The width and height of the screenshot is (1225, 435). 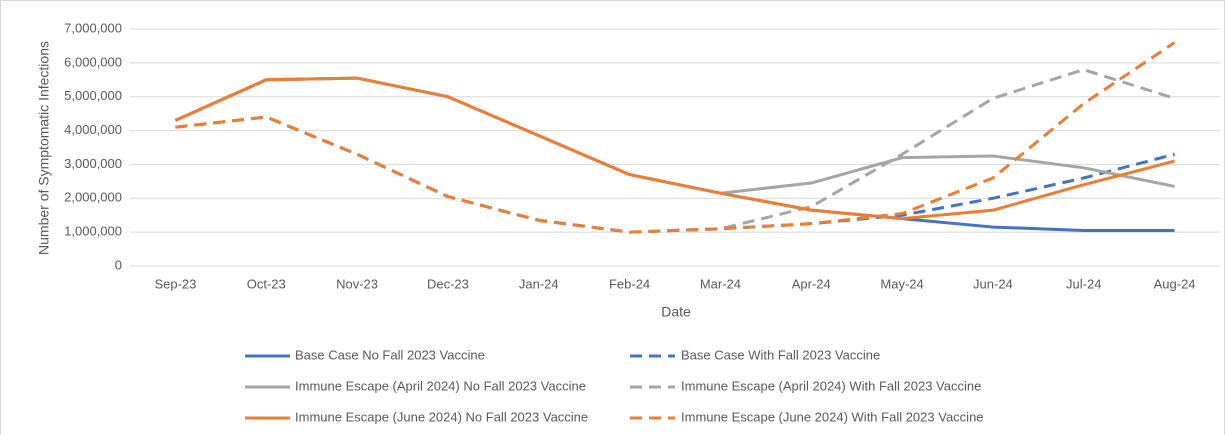 What do you see at coordinates (93, 129) in the screenshot?
I see `y-tick-label: 4,000,000` at bounding box center [93, 129].